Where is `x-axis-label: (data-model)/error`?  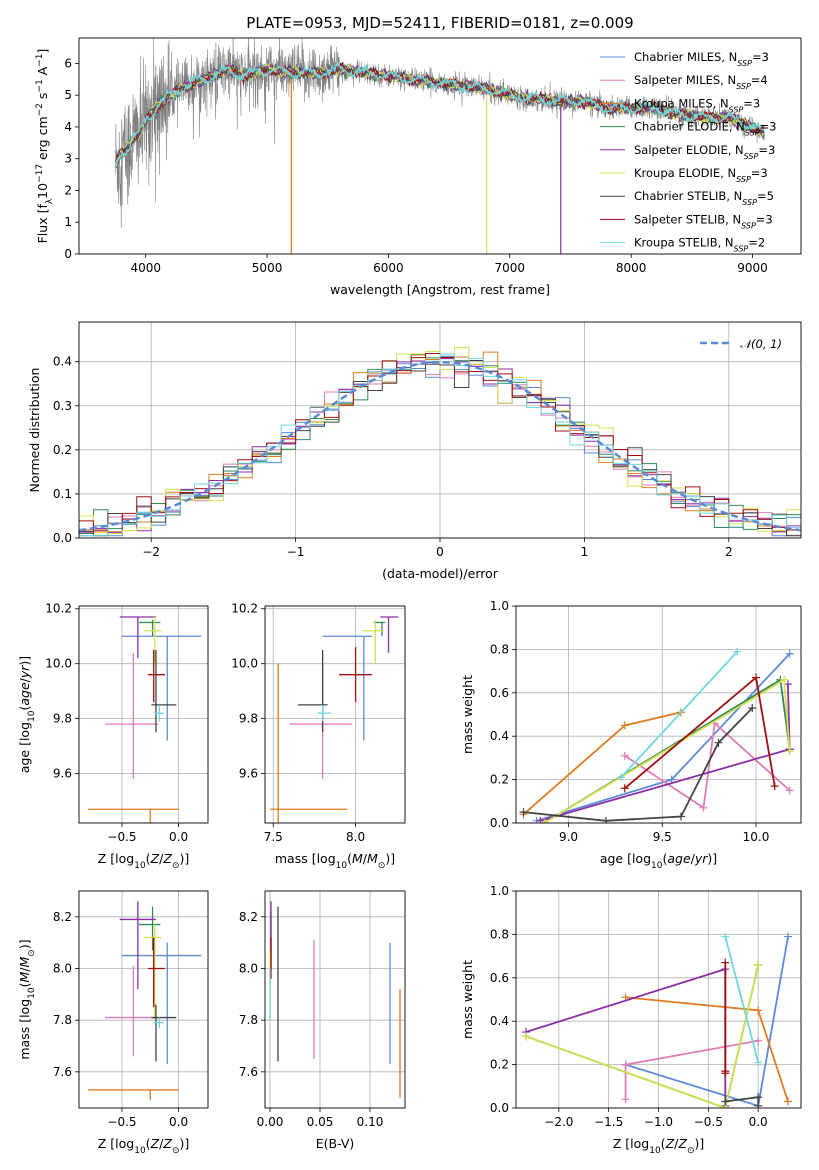 x-axis-label: (data-model)/error is located at coordinates (440, 573).